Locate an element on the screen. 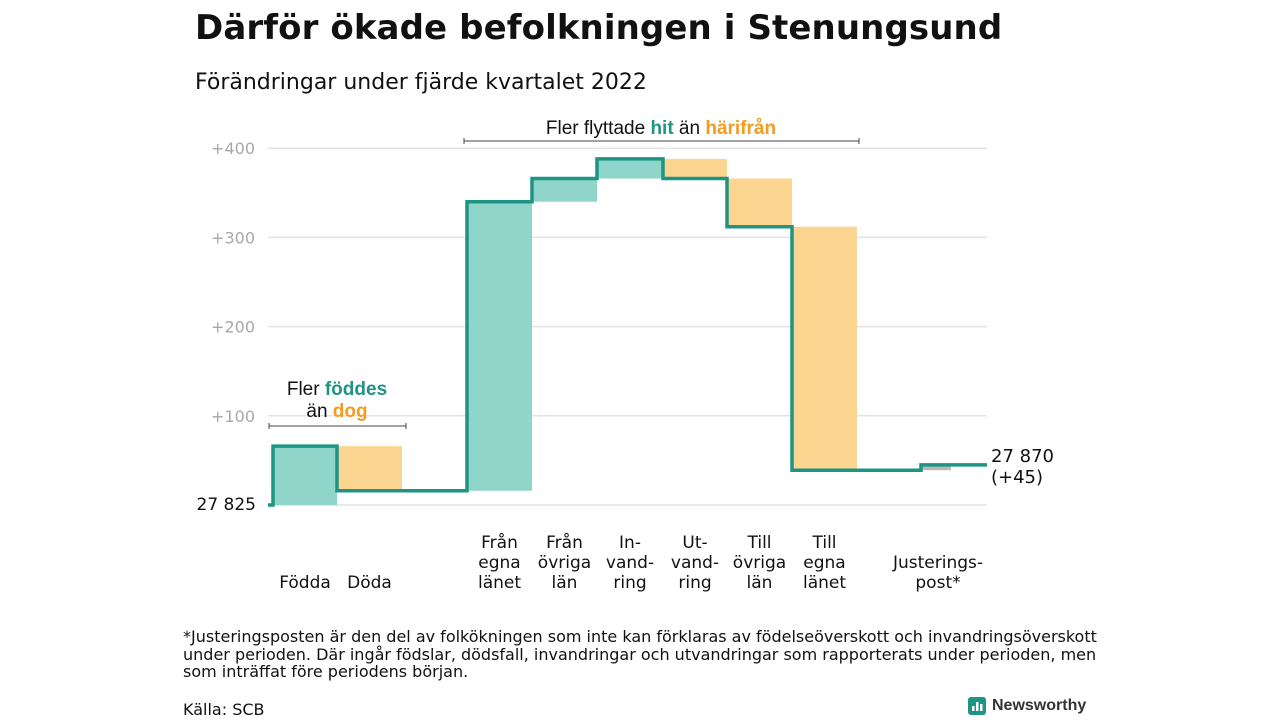  bar-doda is located at coordinates (369, 468).